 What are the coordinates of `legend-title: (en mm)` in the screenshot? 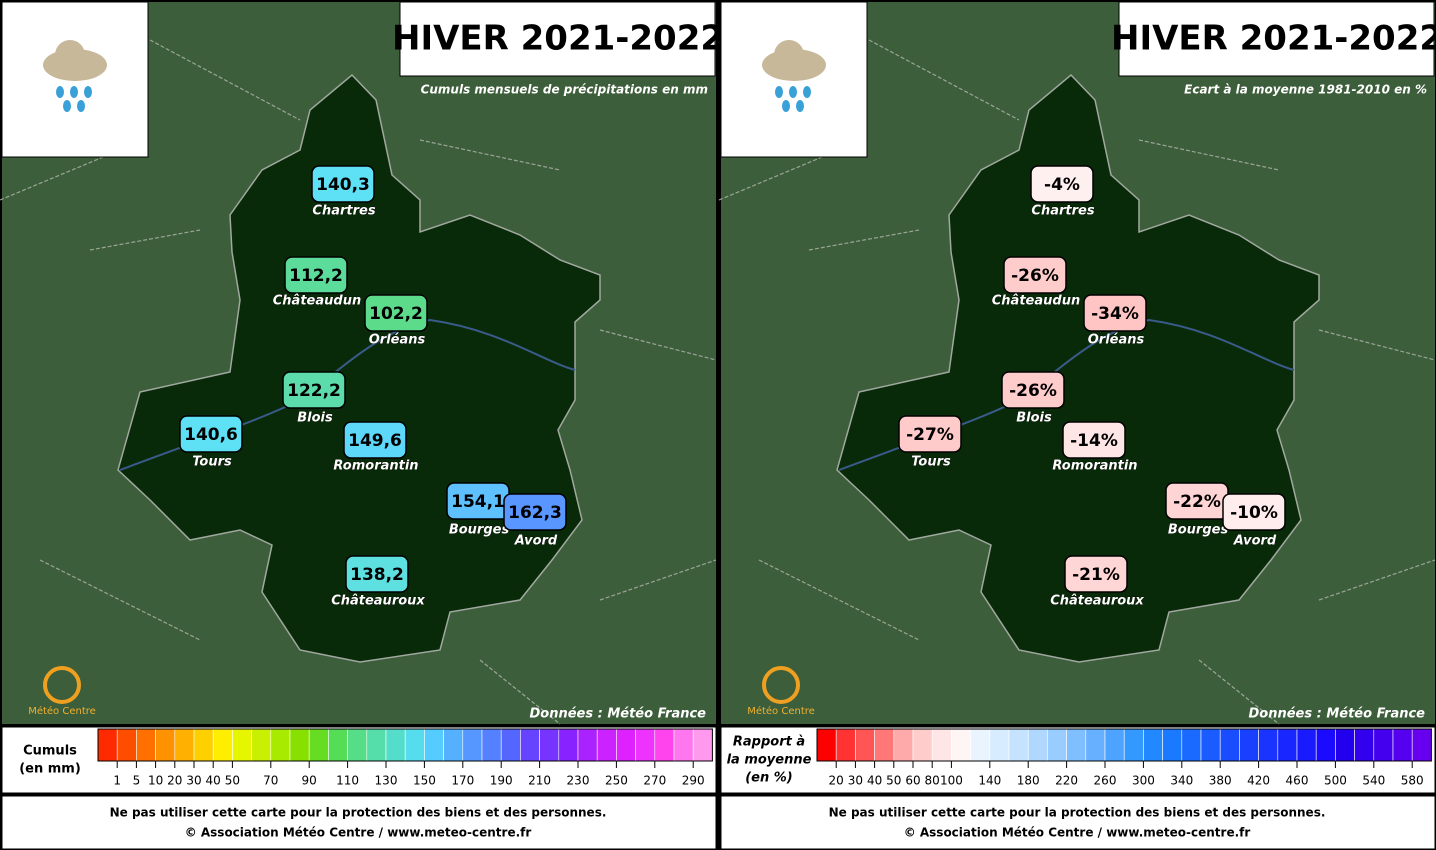 It's located at (50, 769).